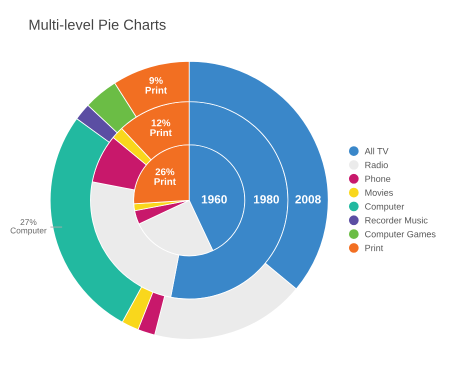 This screenshot has width=474, height=371. Describe the element at coordinates (165, 176) in the screenshot. I see `data-label: 26% Print` at that location.